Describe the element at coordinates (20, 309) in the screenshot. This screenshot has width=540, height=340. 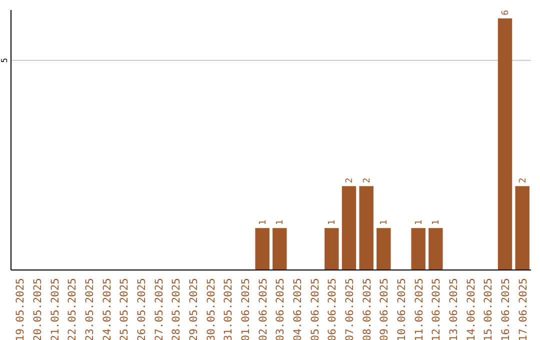
I see `x-tick-label: 19.05.2025` at that location.